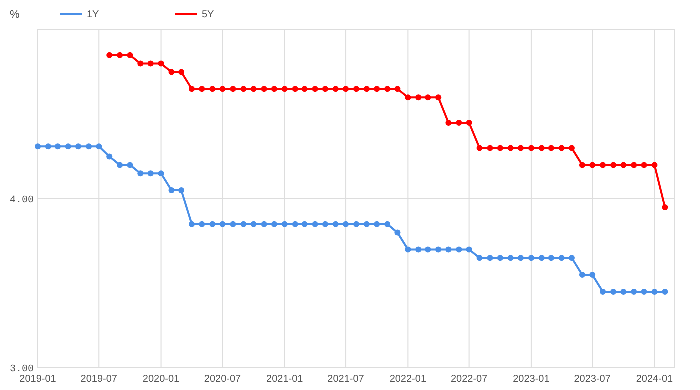  What do you see at coordinates (99, 379) in the screenshot?
I see `x-tick-label: 2019-07` at bounding box center [99, 379].